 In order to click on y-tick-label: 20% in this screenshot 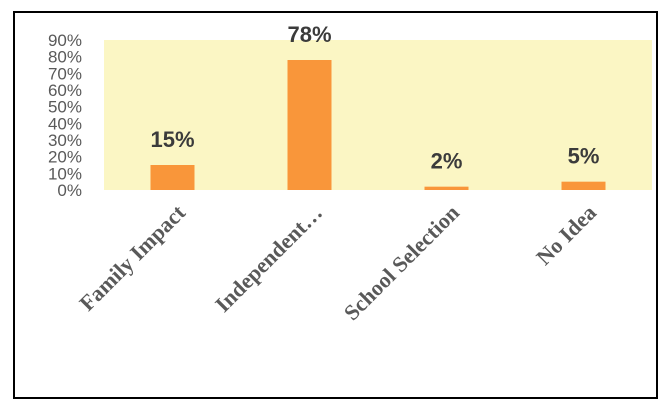, I will do `click(65, 157)`.